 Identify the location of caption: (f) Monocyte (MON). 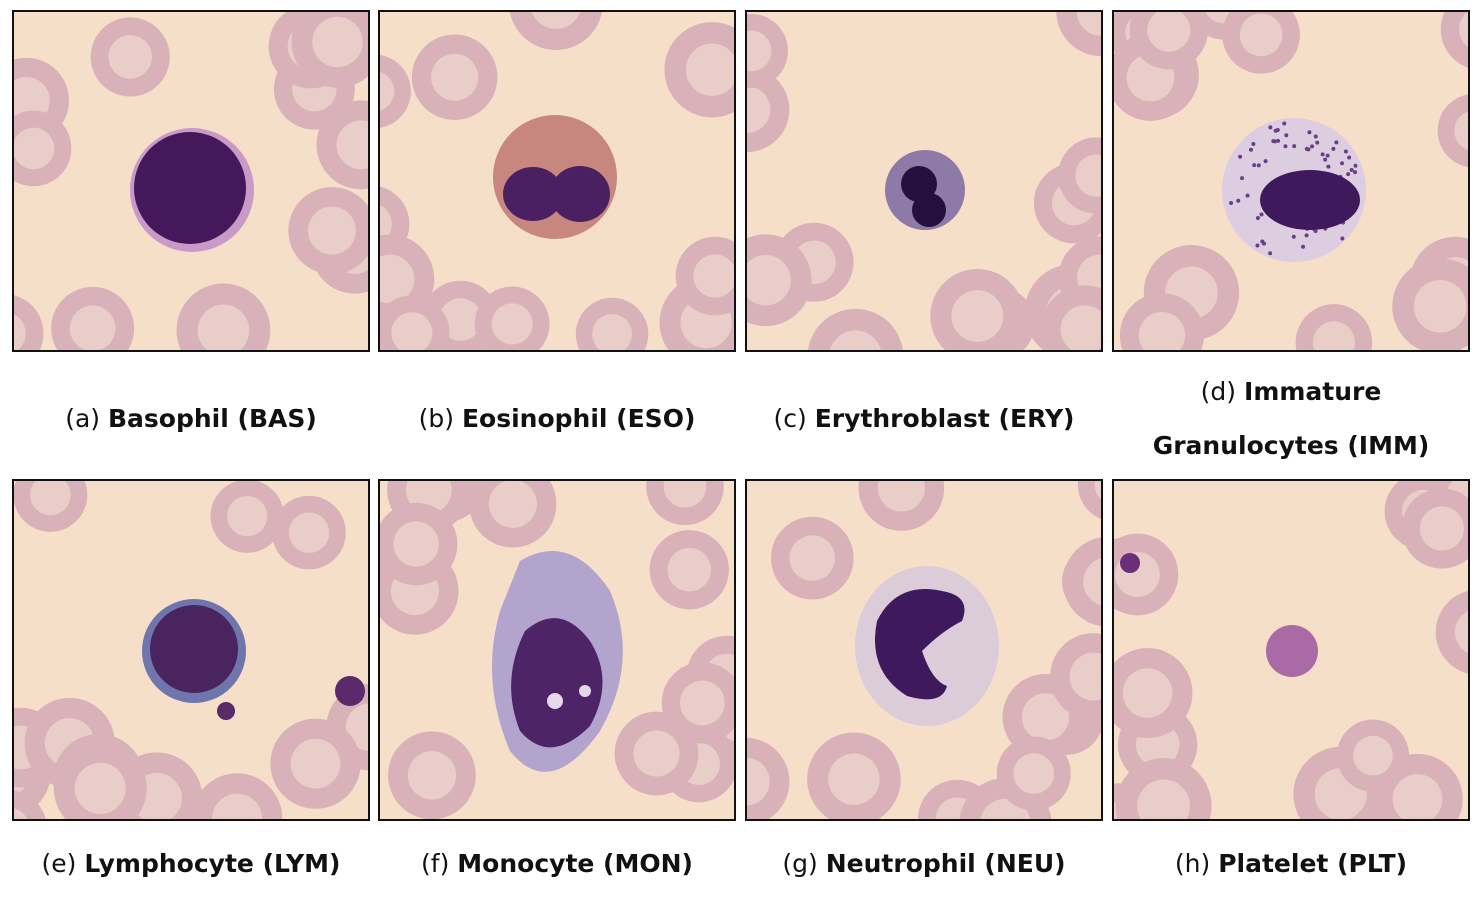
(557, 864).